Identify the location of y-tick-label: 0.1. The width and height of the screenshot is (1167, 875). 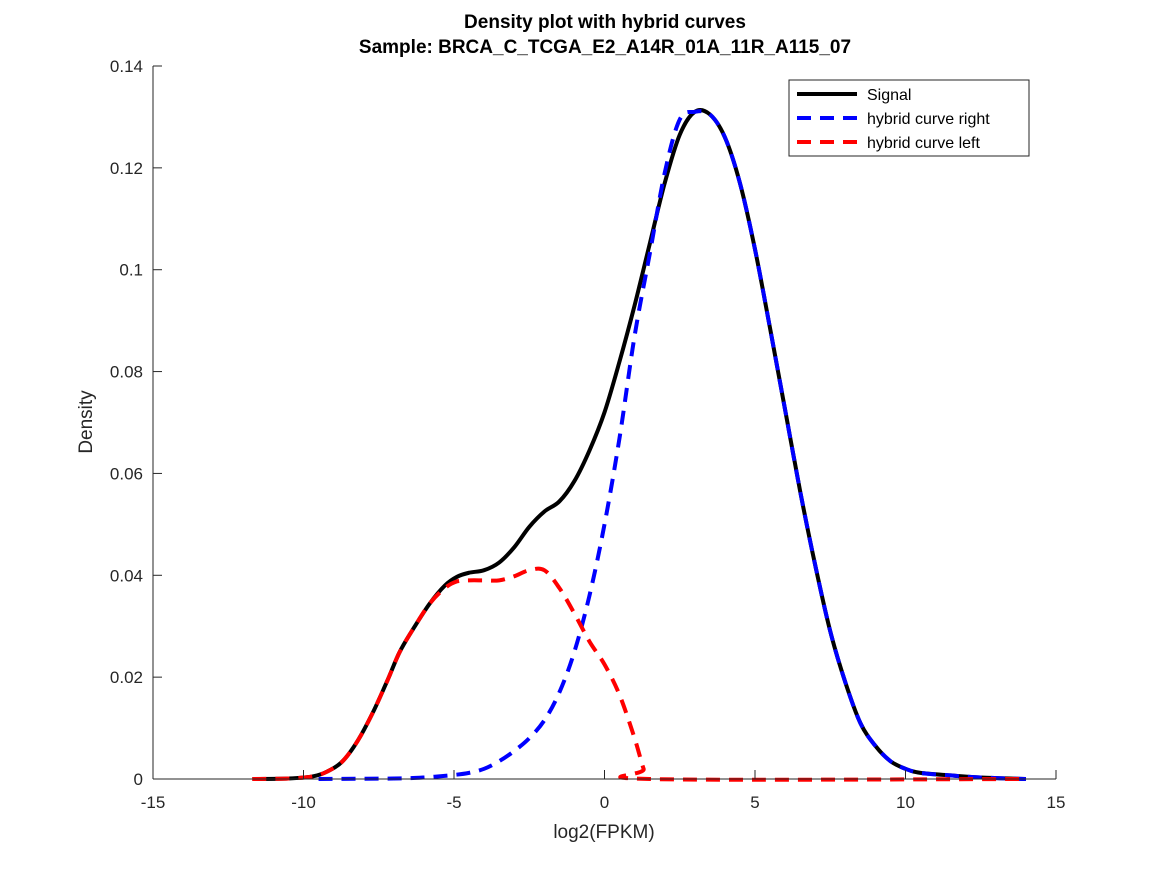
(131, 270).